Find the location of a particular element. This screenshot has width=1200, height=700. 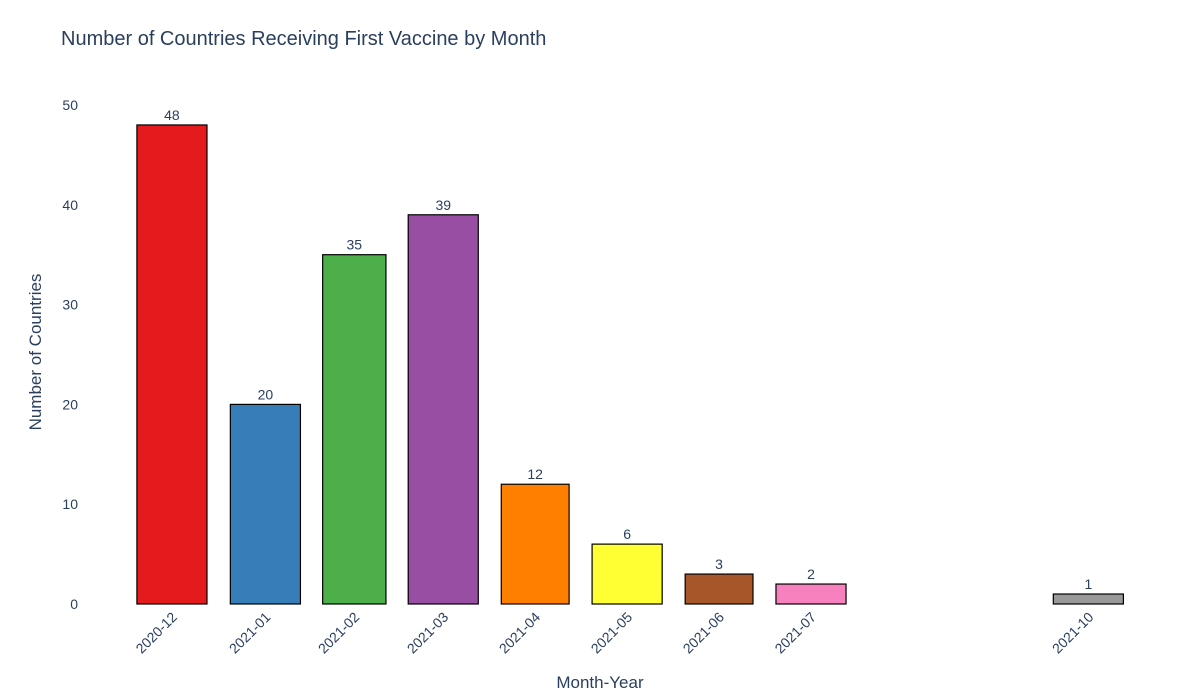

y-axis-title: Number of Countries is located at coordinates (35, 352).